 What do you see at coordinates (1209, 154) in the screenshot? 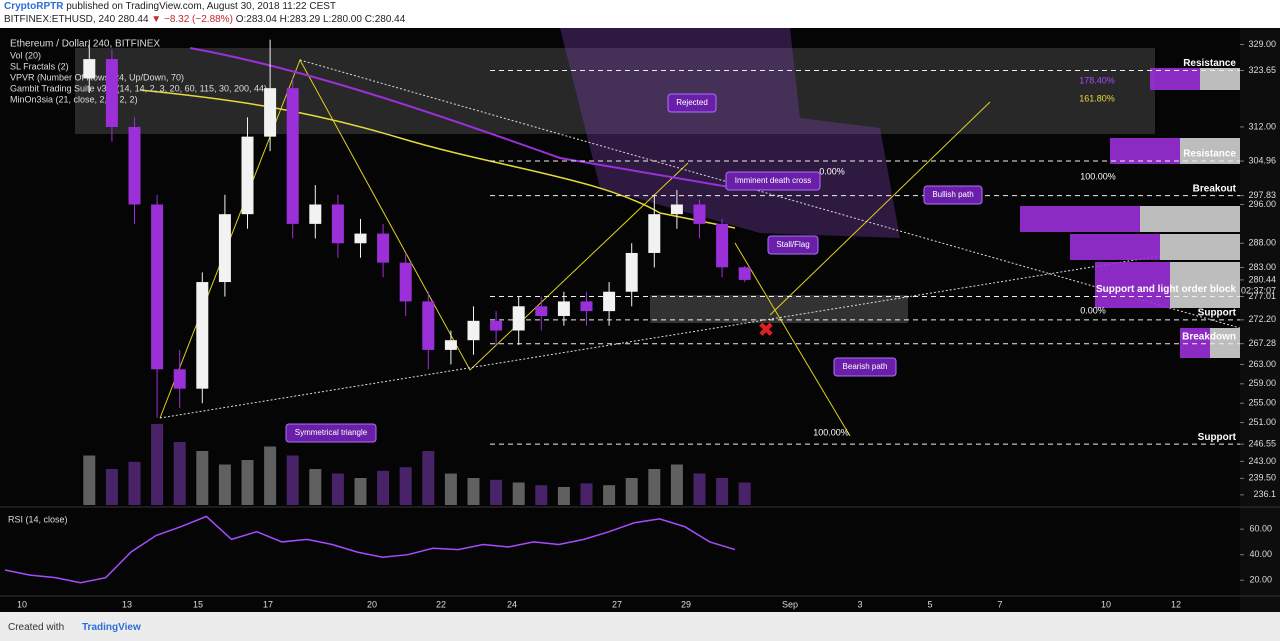
I see `level-label: Resistance` at bounding box center [1209, 154].